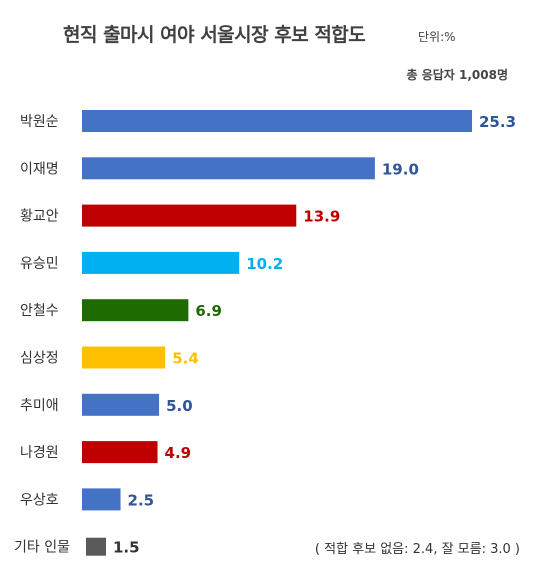 This screenshot has width=534, height=579. What do you see at coordinates (39, 359) in the screenshot?
I see `category-label: 심상정` at bounding box center [39, 359].